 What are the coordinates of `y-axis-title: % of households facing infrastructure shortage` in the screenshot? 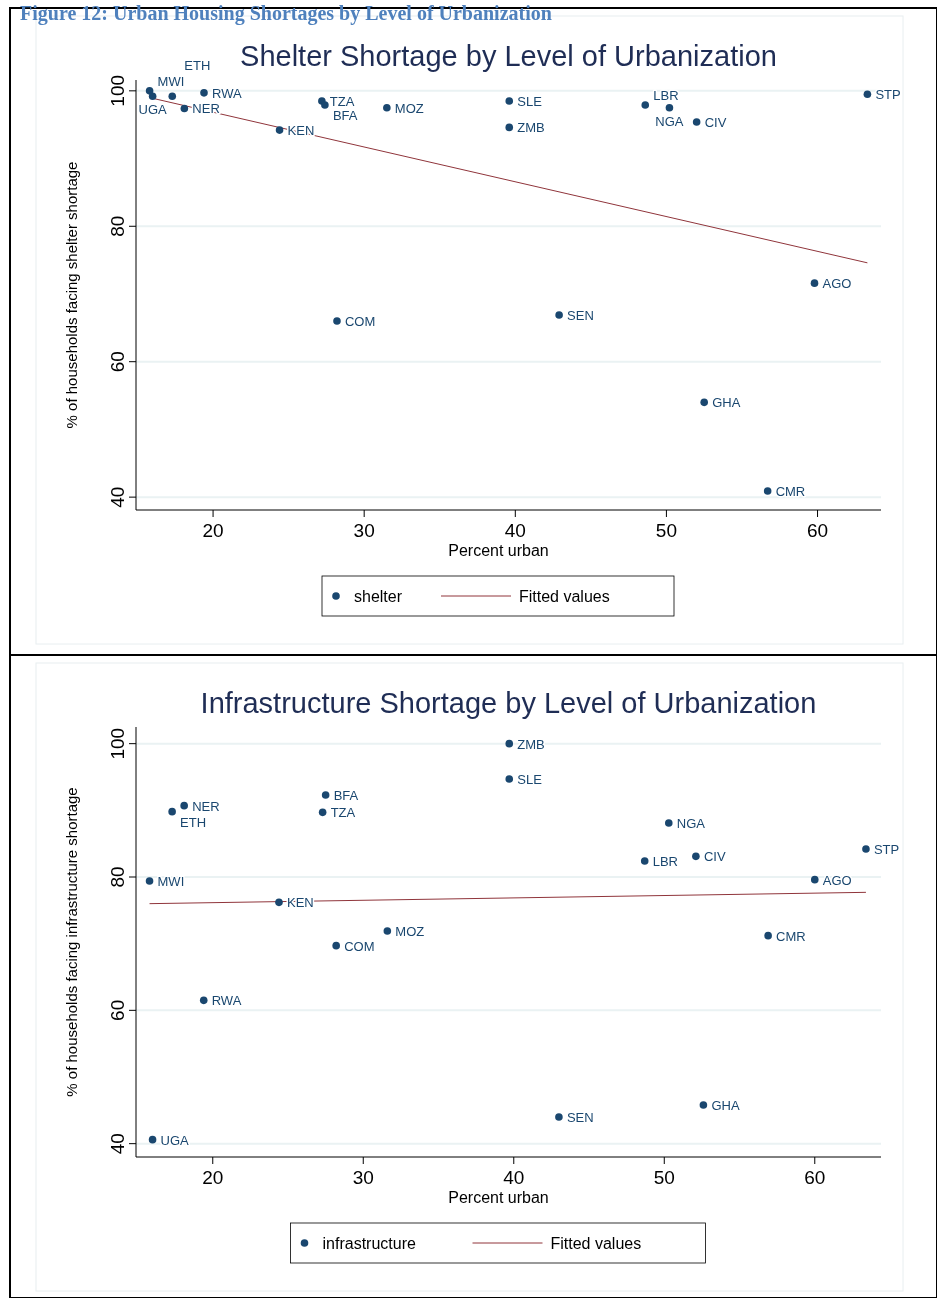 It's located at (71, 942).